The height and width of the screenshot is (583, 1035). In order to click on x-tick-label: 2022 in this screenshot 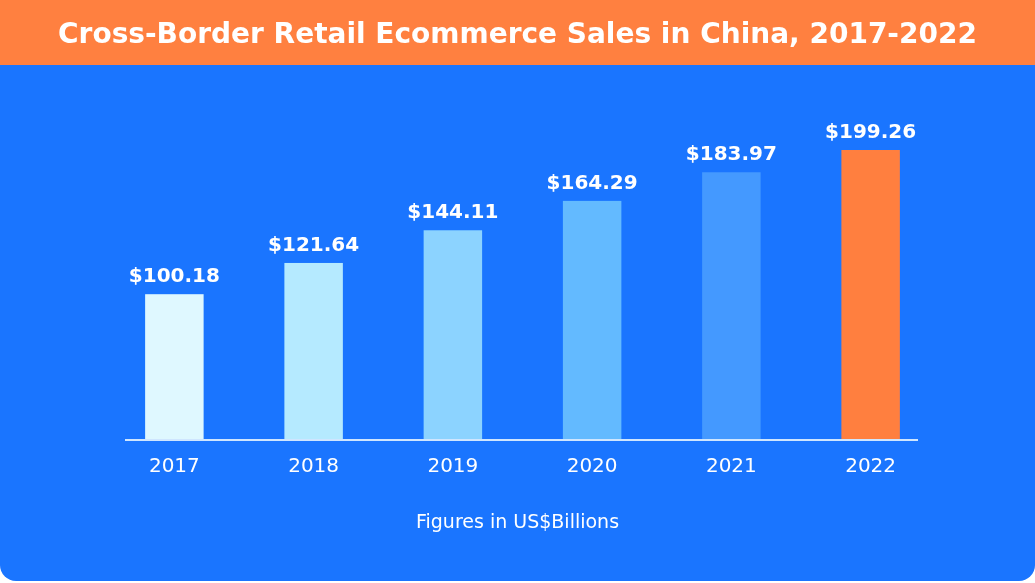, I will do `click(871, 465)`.